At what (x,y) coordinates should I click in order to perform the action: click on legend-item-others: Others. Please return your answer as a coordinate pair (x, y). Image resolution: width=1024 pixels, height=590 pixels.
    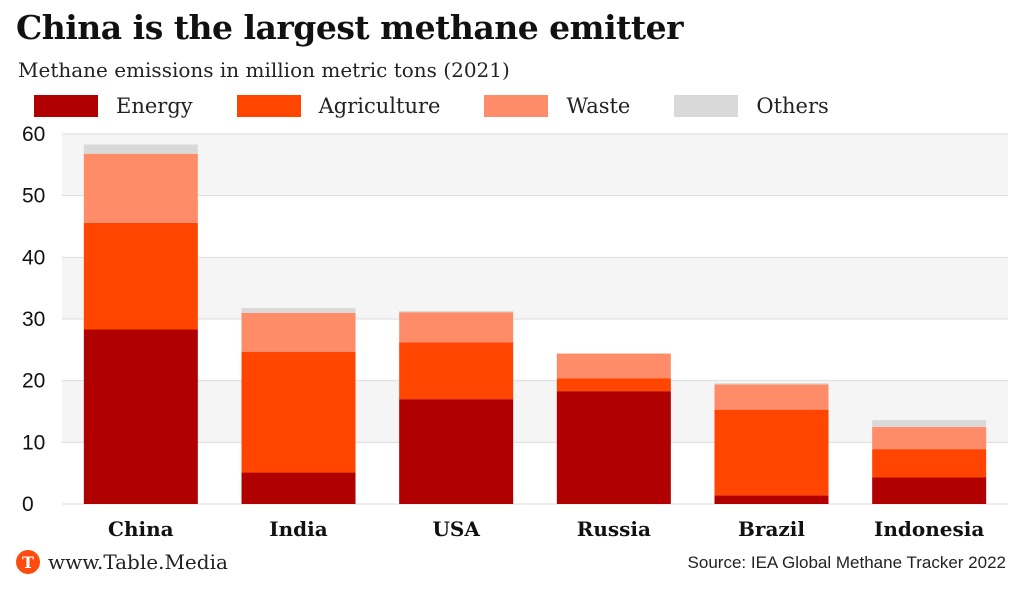
    Looking at the image, I should click on (751, 106).